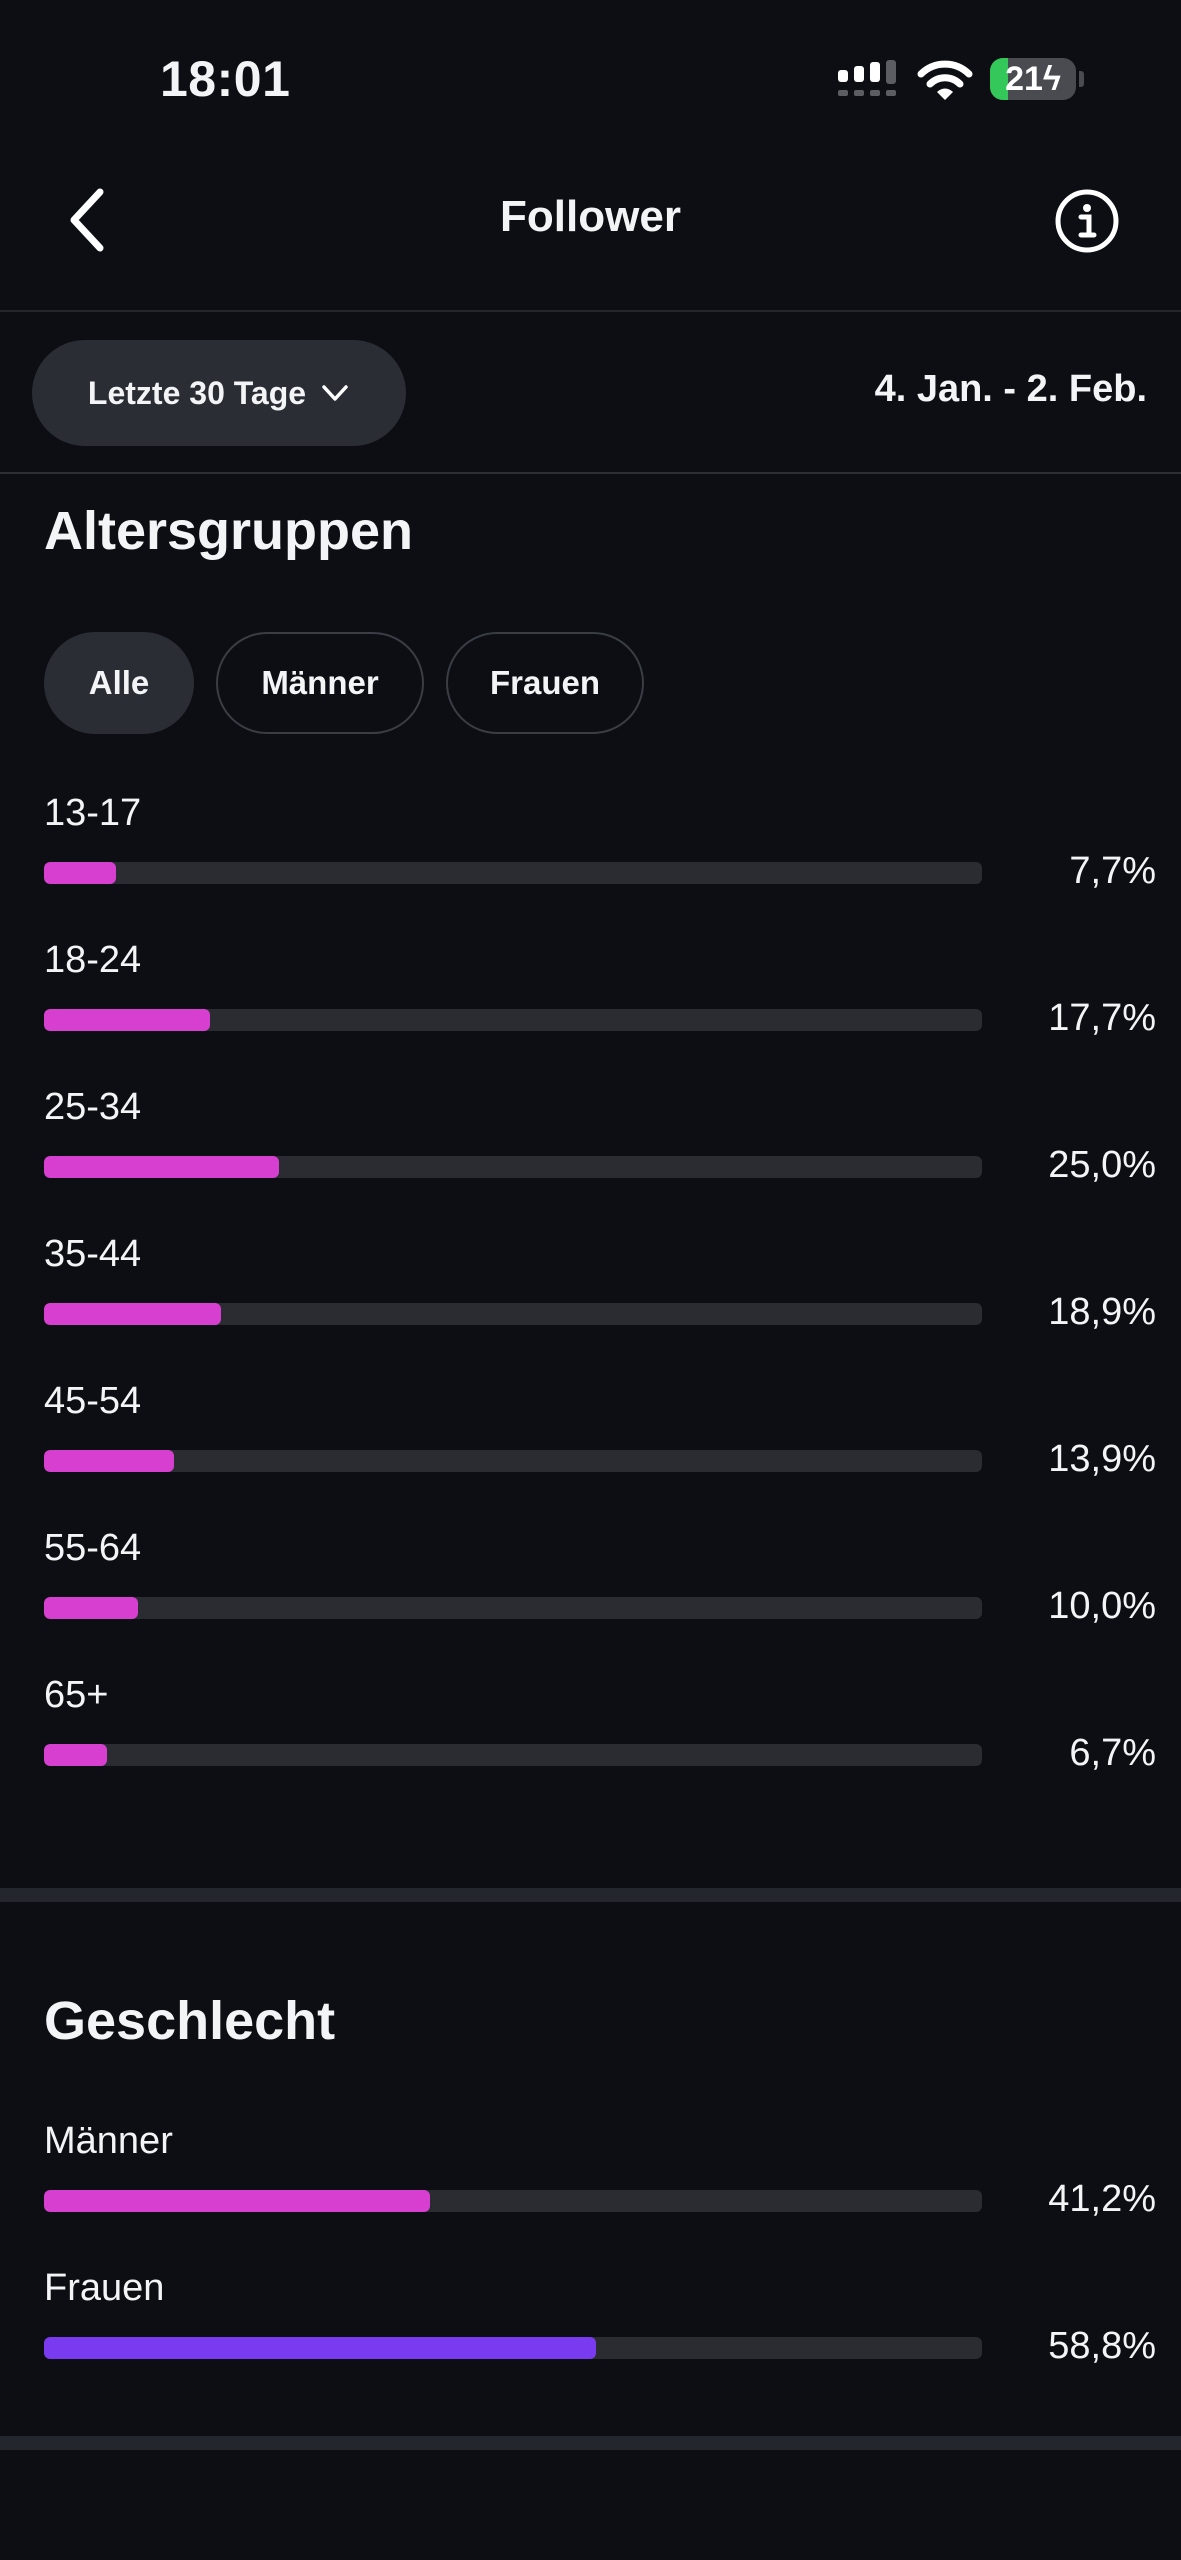 This screenshot has width=1181, height=2560. What do you see at coordinates (600, 2175) in the screenshot?
I see `gender-row: Männer 41,2%` at bounding box center [600, 2175].